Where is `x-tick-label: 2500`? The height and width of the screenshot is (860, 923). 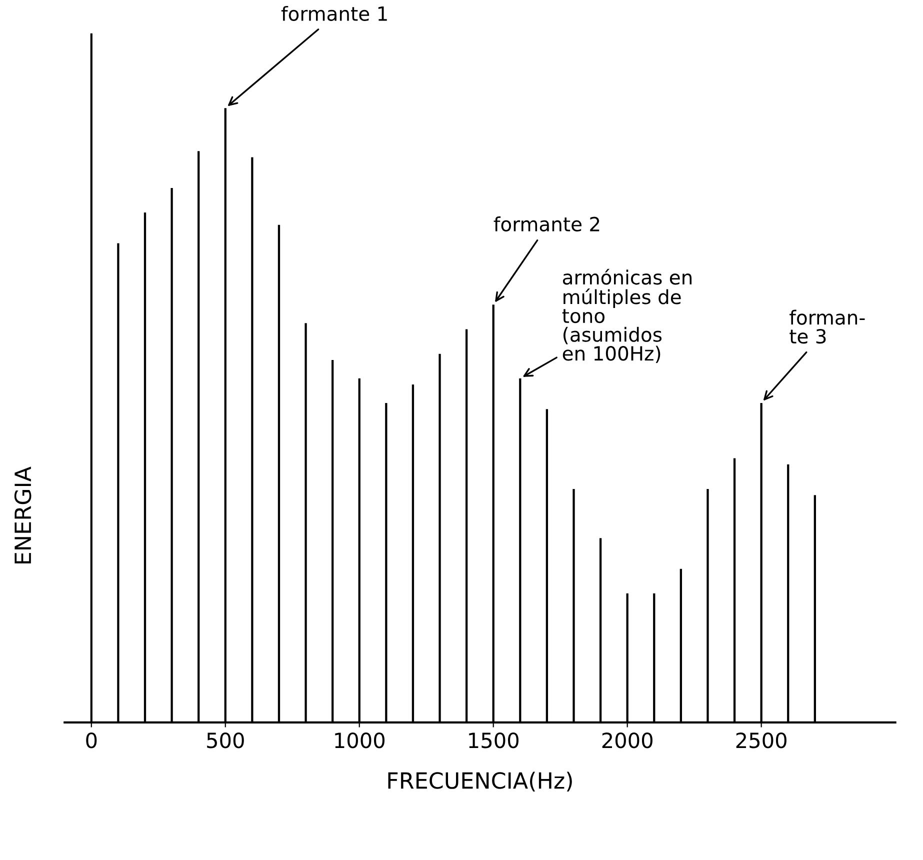
x-tick-label: 2500 is located at coordinates (761, 740).